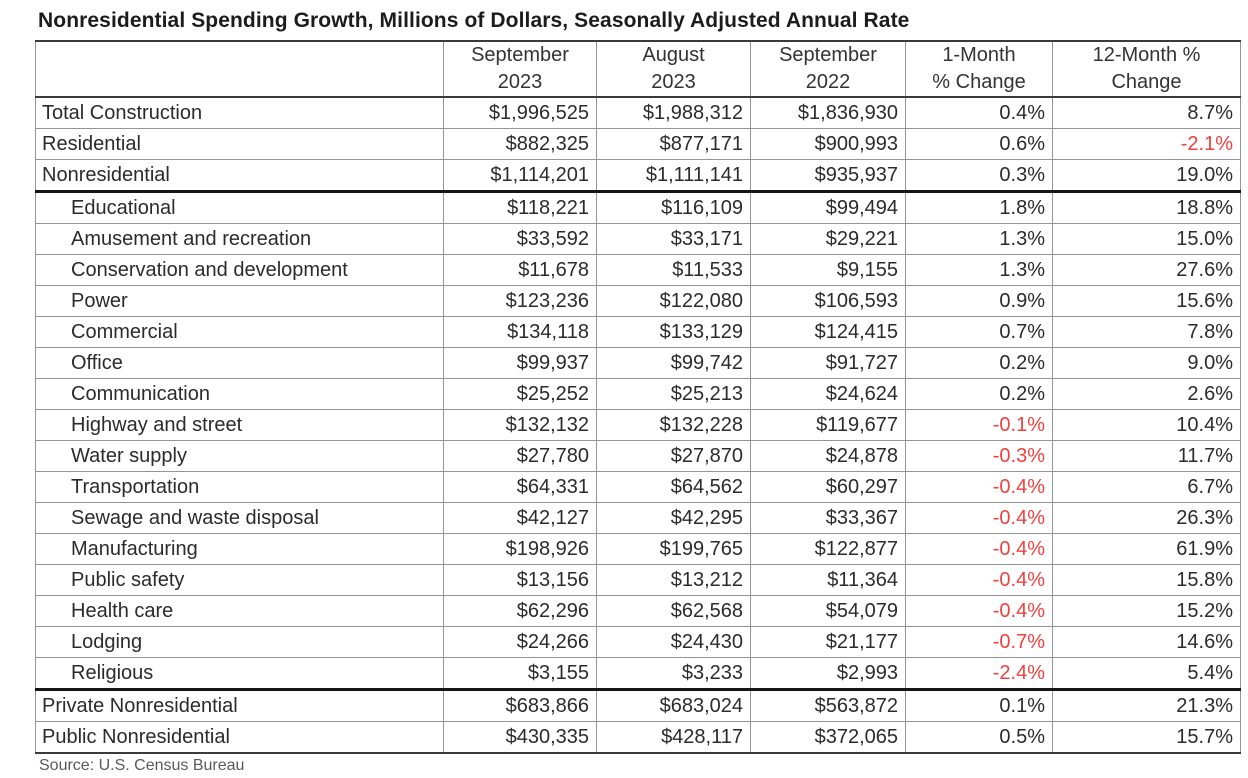  Describe the element at coordinates (520, 363) in the screenshot. I see `value-september-2023: $99,937` at that location.